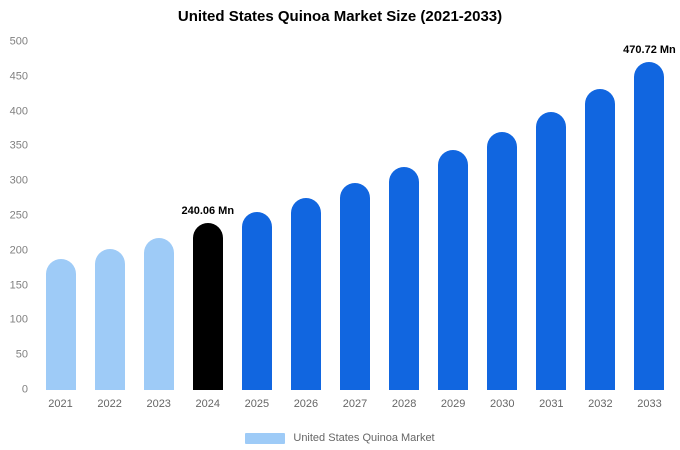 Image resolution: width=680 pixels, height=450 pixels. Describe the element at coordinates (355, 404) in the screenshot. I see `x-tick-2027: 2027` at that location.